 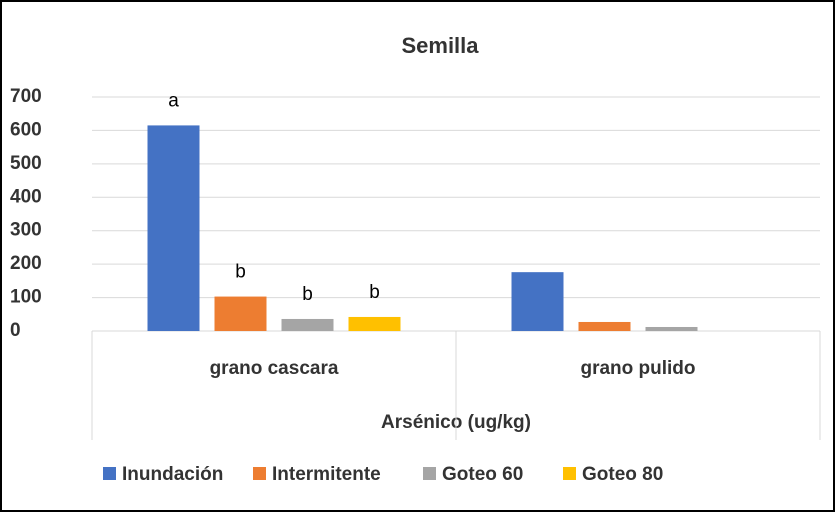 What do you see at coordinates (482, 474) in the screenshot?
I see `legend-label: Goteo 60` at bounding box center [482, 474].